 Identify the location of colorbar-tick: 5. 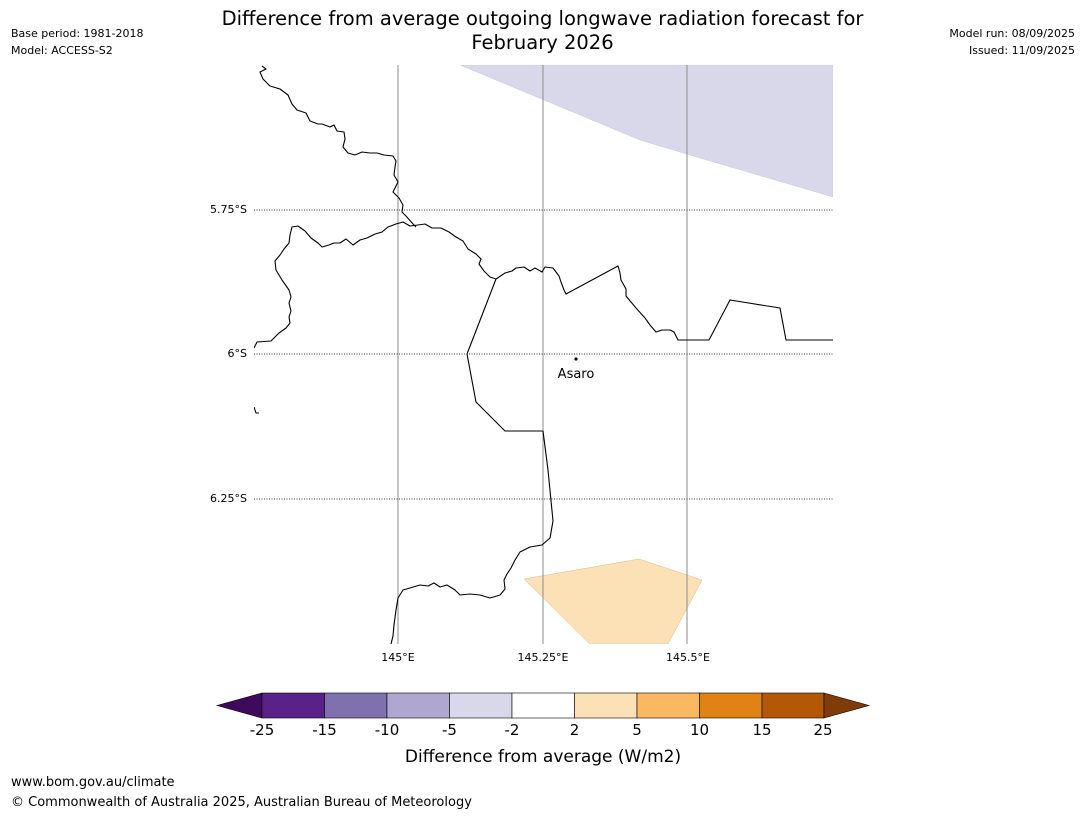
(637, 730).